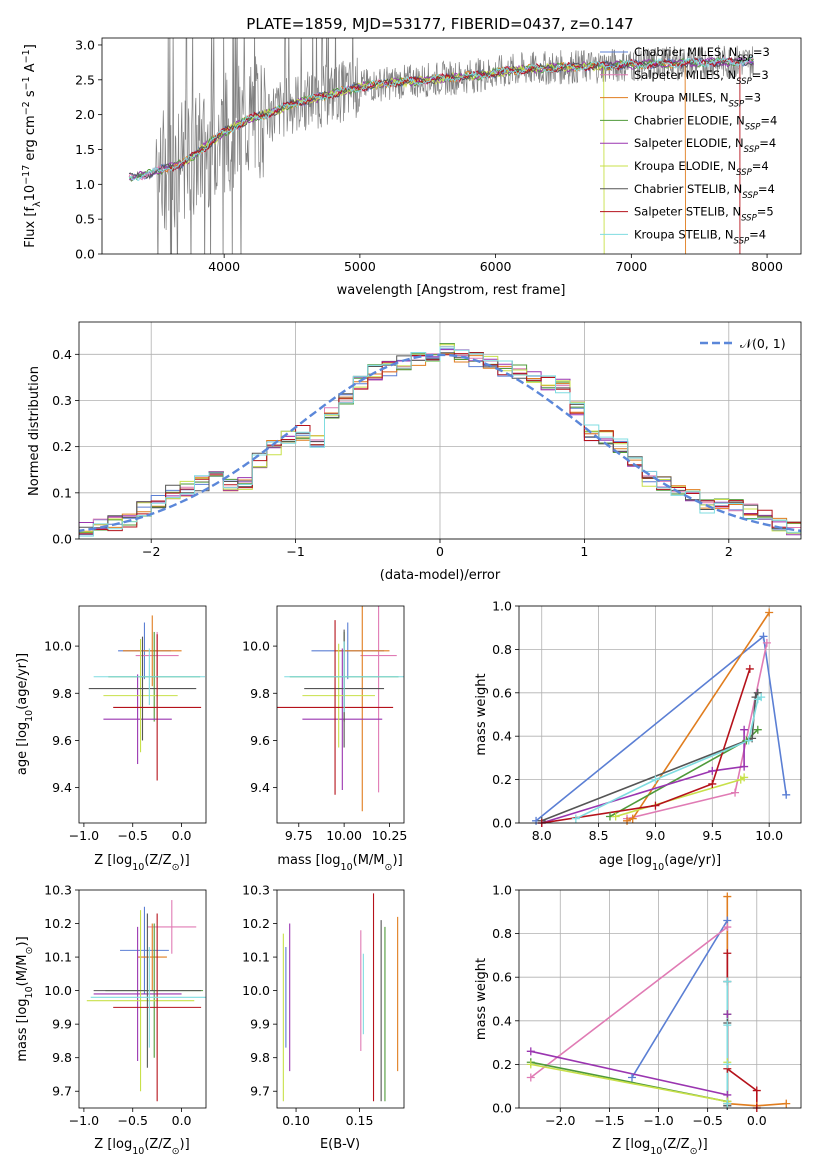  I want to click on y-tick-label: 10.0, so click(256, 990).